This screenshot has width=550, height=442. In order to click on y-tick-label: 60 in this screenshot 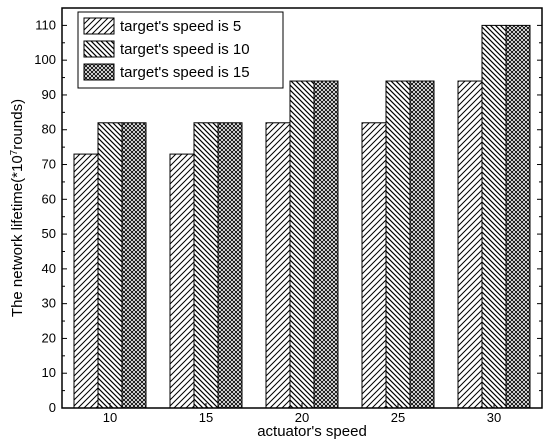, I will do `click(49, 198)`.